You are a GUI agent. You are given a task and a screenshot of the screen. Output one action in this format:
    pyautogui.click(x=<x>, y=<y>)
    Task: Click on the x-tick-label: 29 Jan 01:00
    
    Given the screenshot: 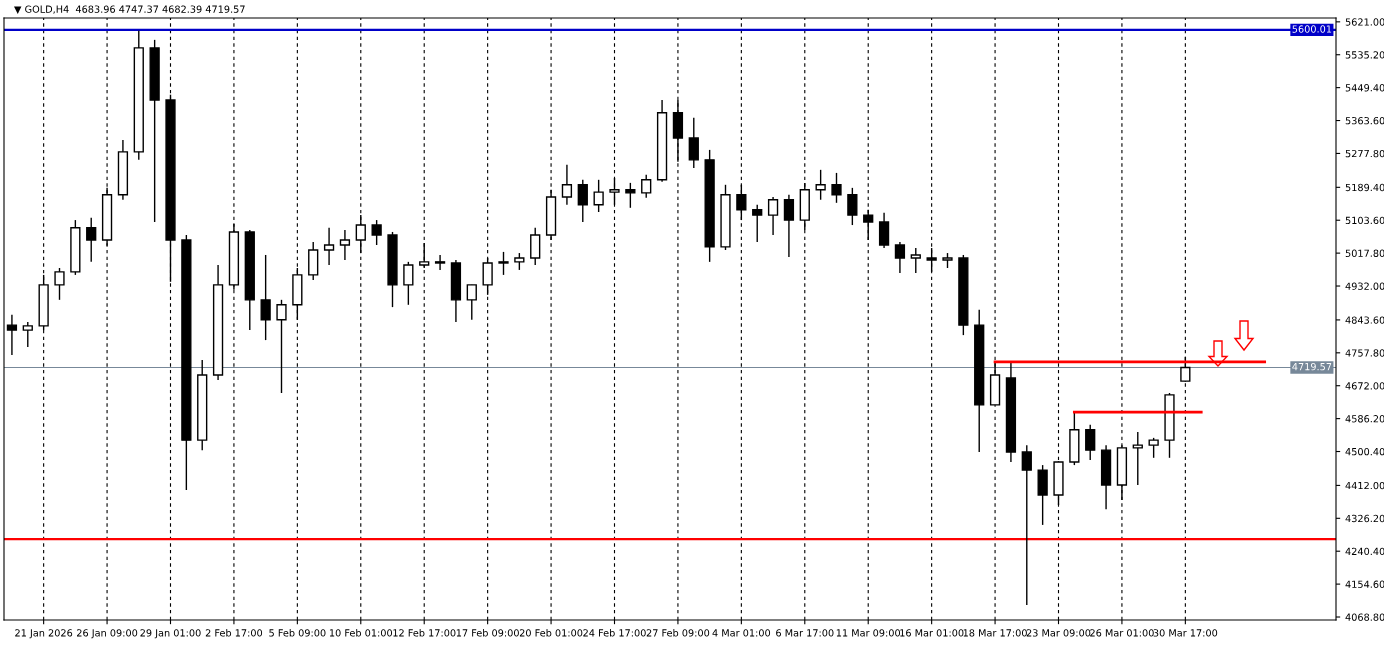 What is the action you would take?
    pyautogui.click(x=170, y=634)
    